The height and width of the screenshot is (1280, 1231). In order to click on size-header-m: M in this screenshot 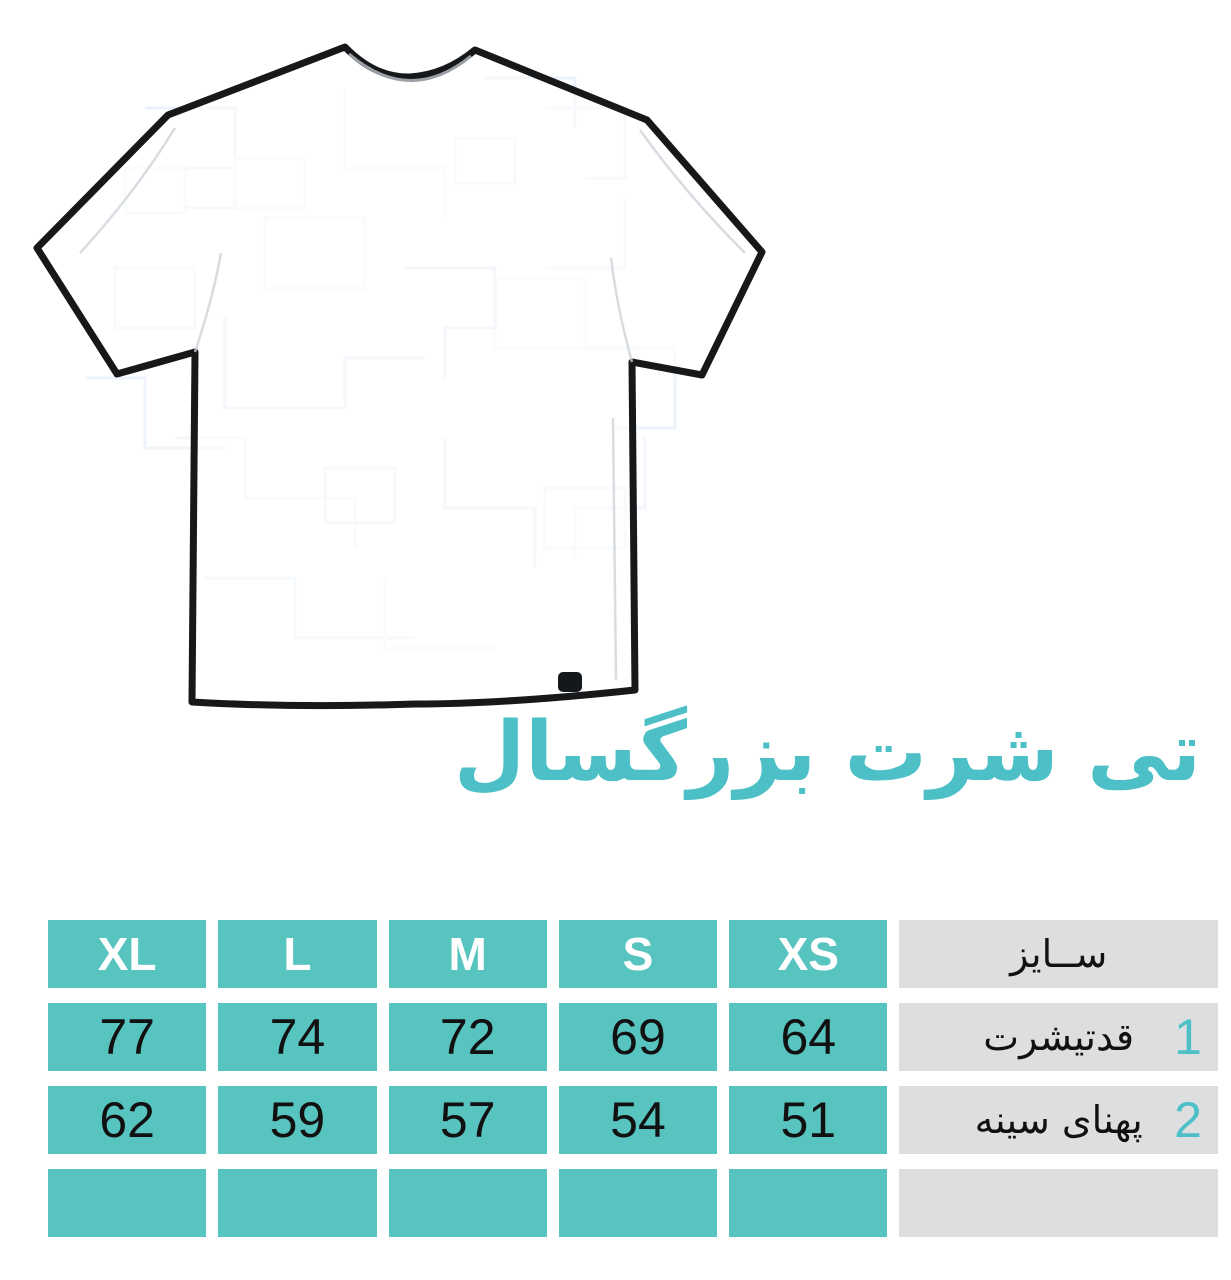, I will do `click(467, 954)`.